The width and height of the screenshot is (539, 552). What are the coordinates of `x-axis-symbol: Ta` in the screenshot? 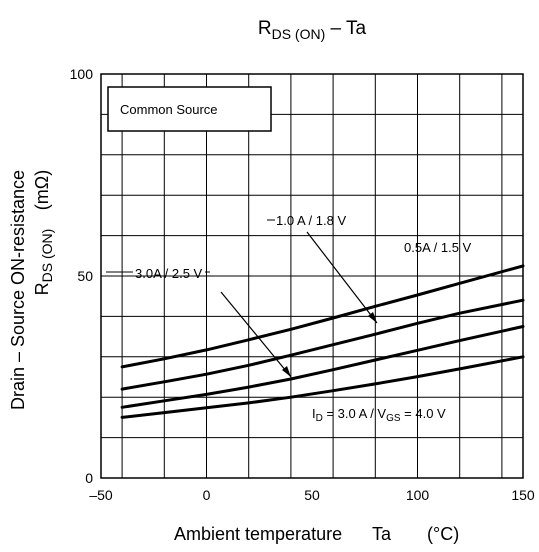 It's located at (382, 534).